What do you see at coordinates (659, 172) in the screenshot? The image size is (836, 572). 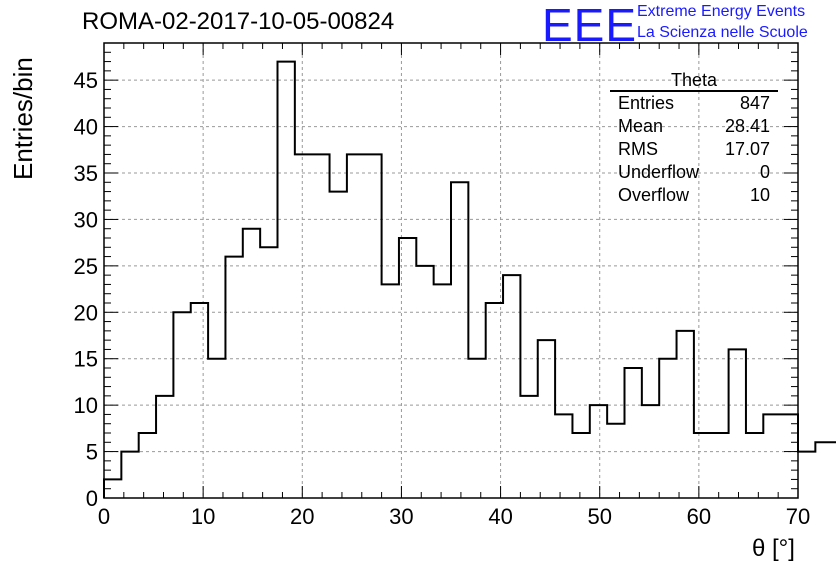 I see `stats-key: Underflow` at bounding box center [659, 172].